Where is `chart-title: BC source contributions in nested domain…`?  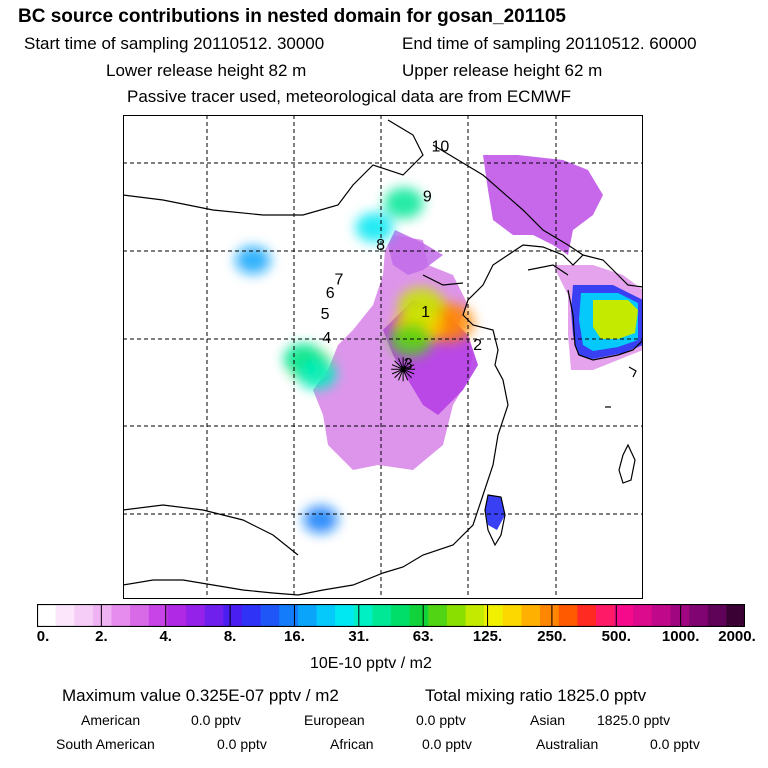 chart-title: BC source contributions in nested domain… is located at coordinates (292, 16).